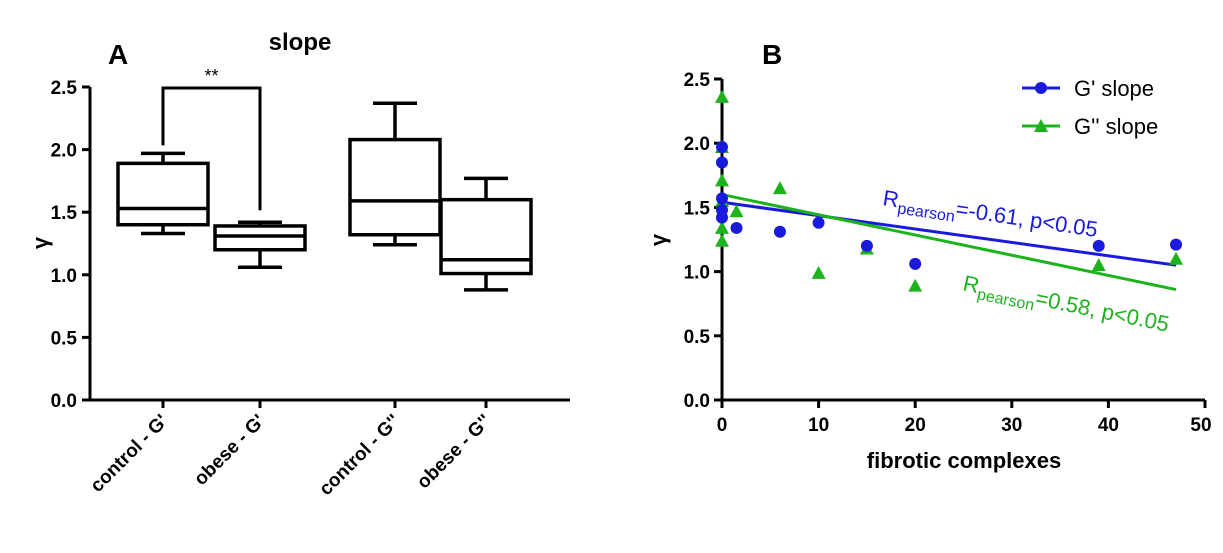 The height and width of the screenshot is (553, 1223). What do you see at coordinates (658, 239) in the screenshot?
I see `panel-b-y-axis-title: γ` at bounding box center [658, 239].